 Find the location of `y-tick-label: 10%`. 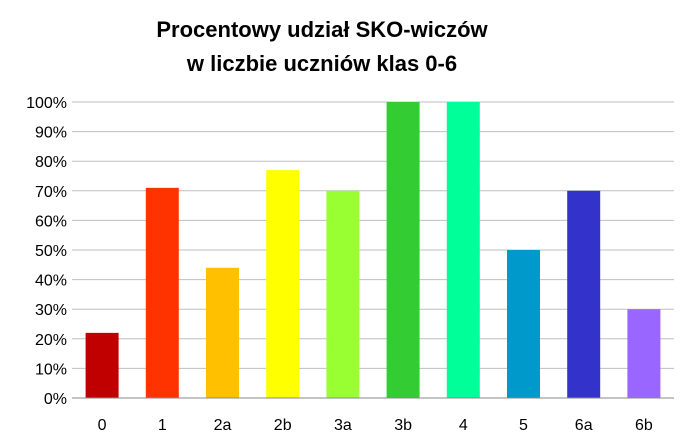

y-tick-label: 10% is located at coordinates (51, 369).